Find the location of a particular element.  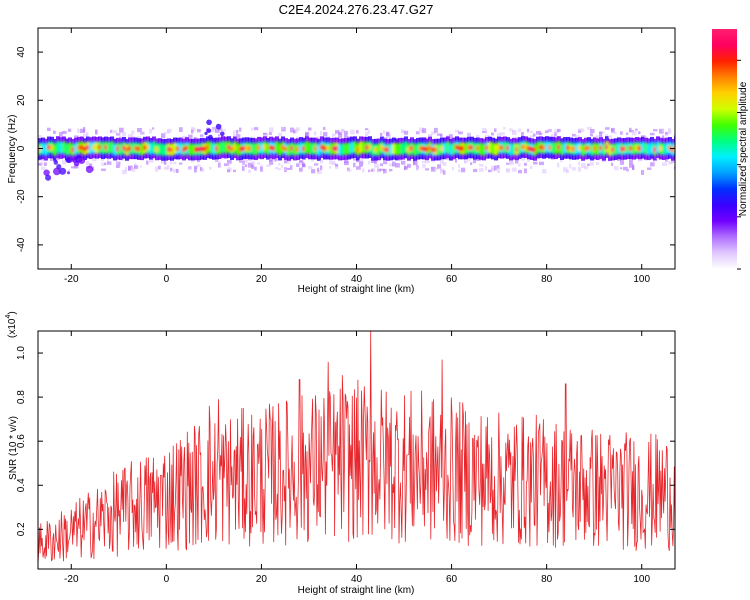

snr-x-tick-label: 20 is located at coordinates (262, 579).